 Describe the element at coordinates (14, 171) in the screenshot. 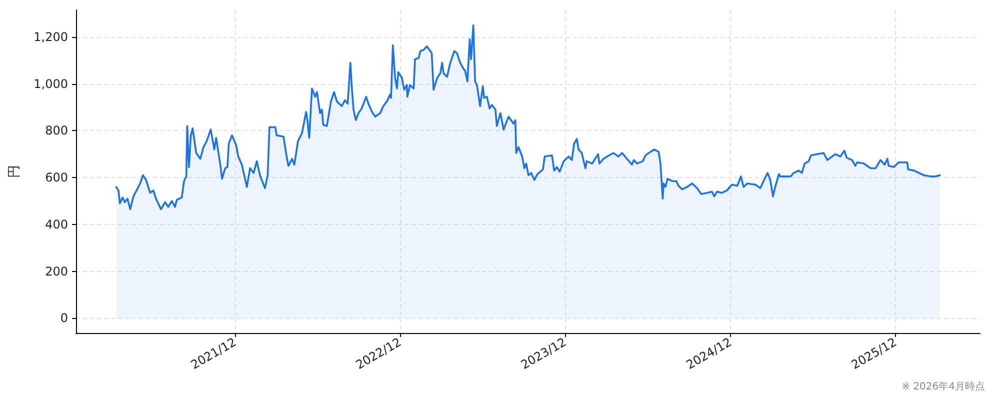

I see `y-axis-title: 円` at that location.